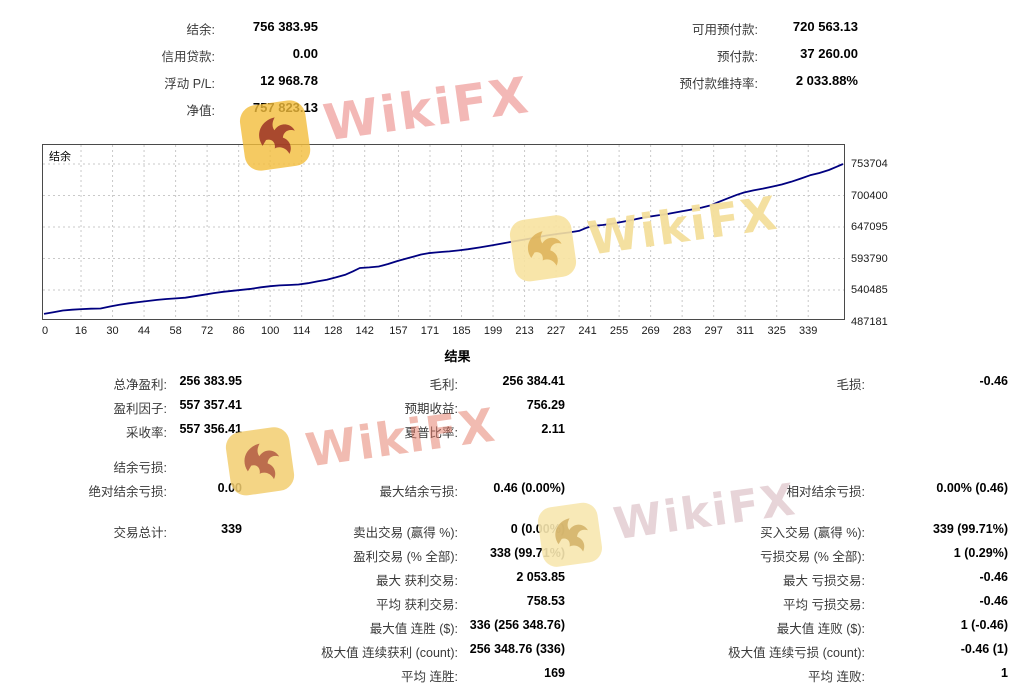 The width and height of the screenshot is (1035, 697). What do you see at coordinates (229, 488) in the screenshot?
I see `result-value: 0.00` at bounding box center [229, 488].